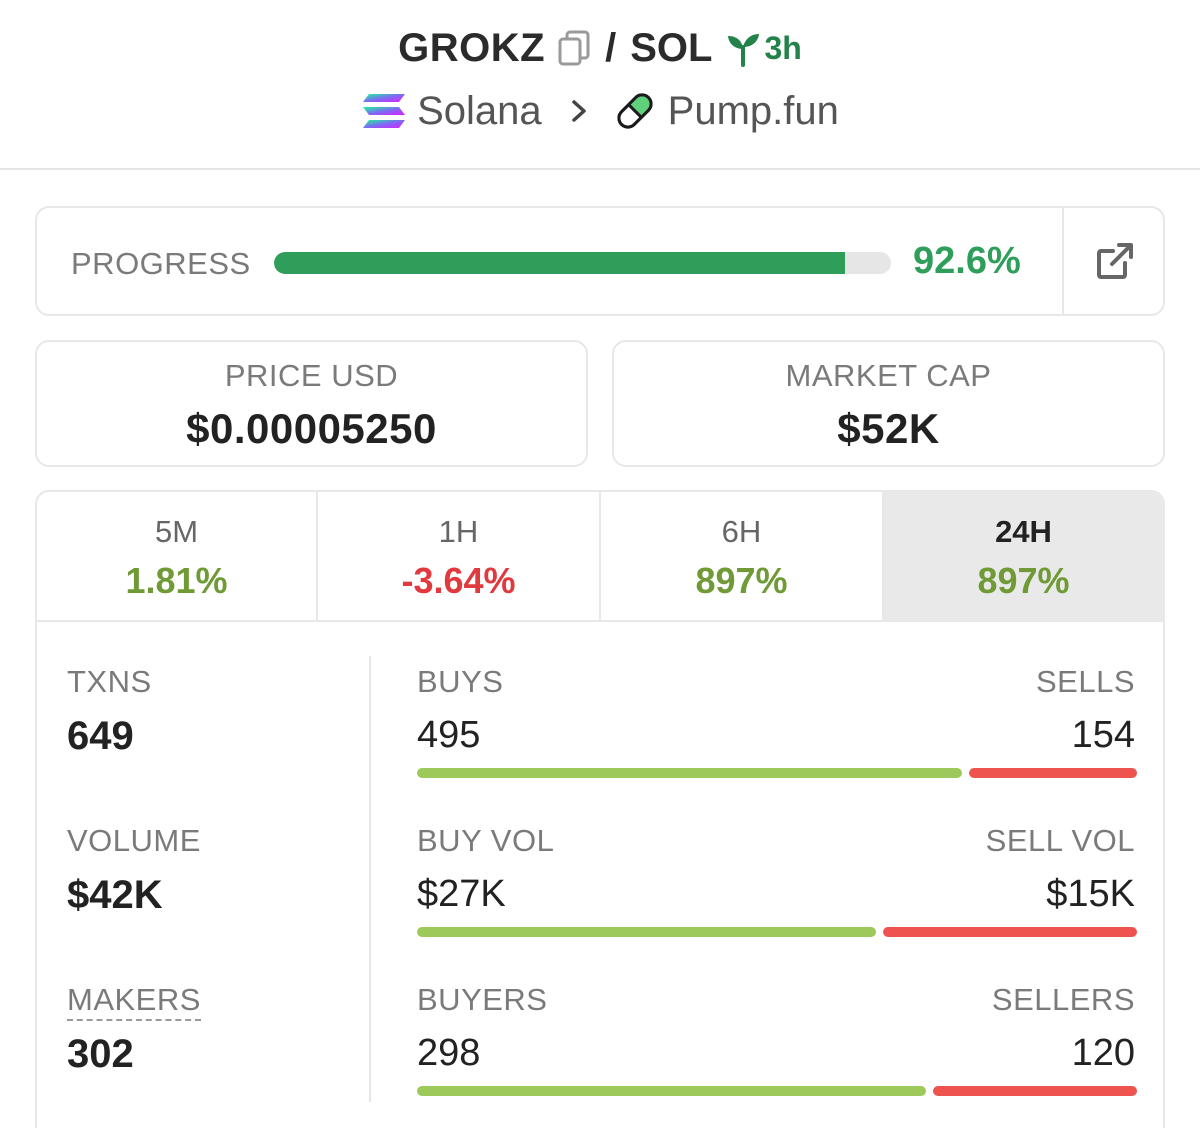 This screenshot has height=1128, width=1200. What do you see at coordinates (578, 111) in the screenshot?
I see `chevron-right-icon` at bounding box center [578, 111].